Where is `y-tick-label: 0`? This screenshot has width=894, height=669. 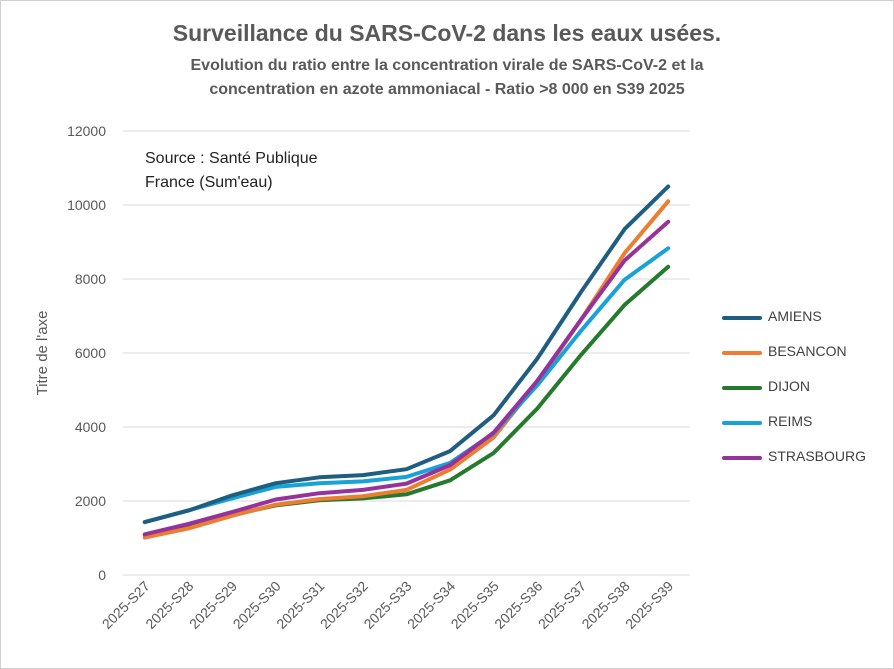
y-tick-label: 0 is located at coordinates (102, 575).